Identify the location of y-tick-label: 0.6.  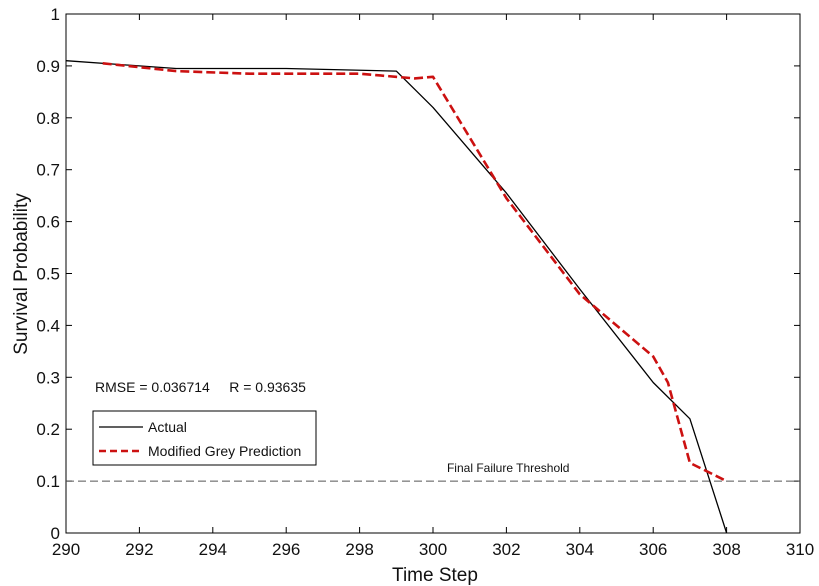
(48, 222).